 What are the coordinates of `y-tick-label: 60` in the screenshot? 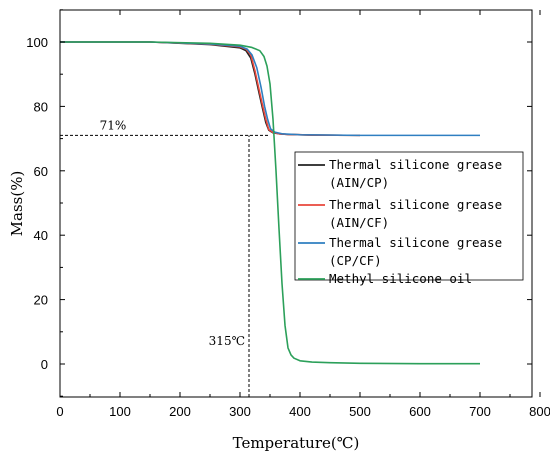 It's located at (41, 171).